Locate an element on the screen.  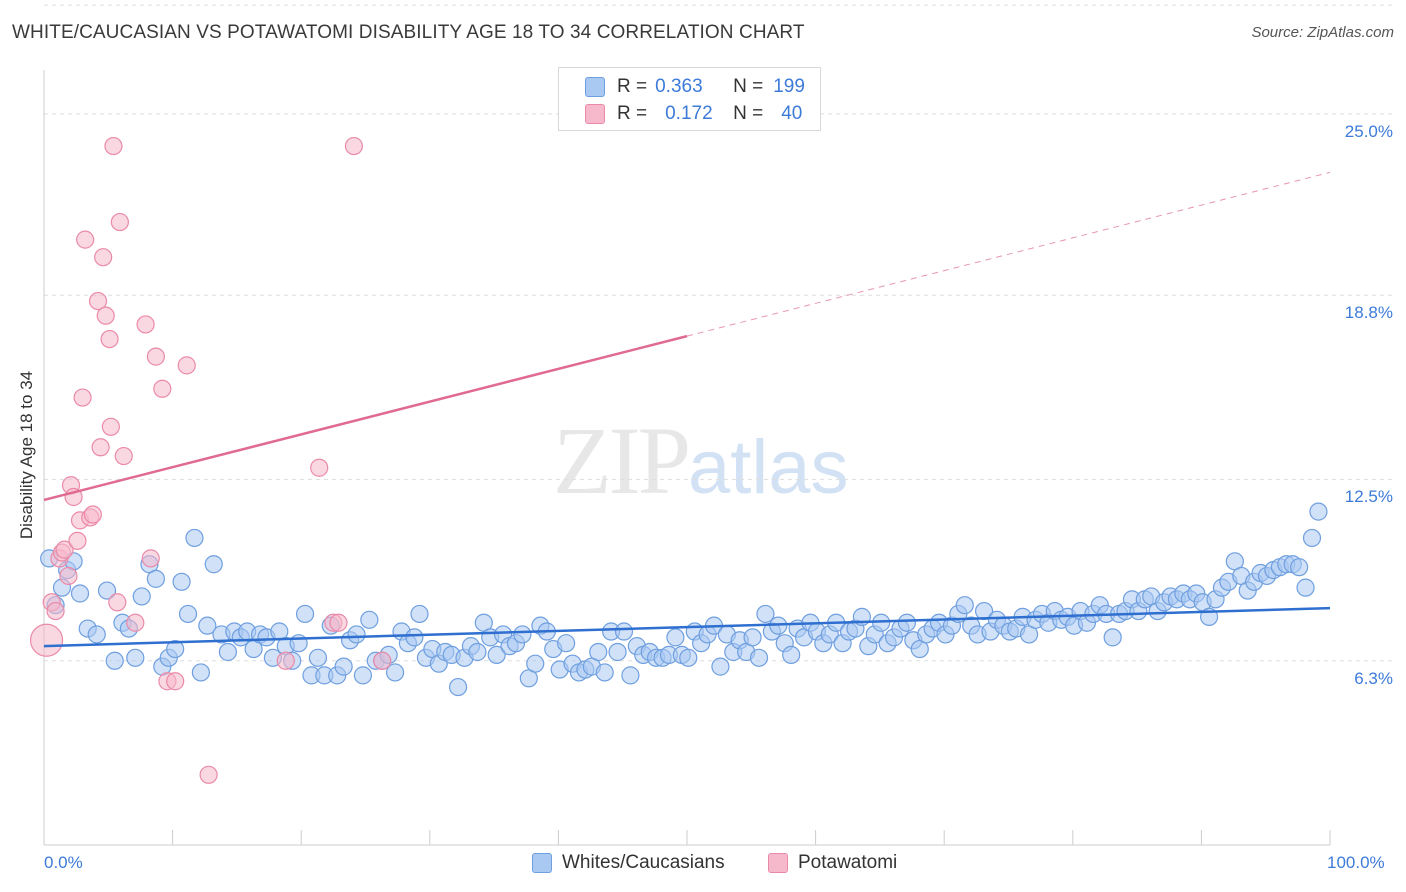
legend-n-value: 40 is located at coordinates (792, 113).